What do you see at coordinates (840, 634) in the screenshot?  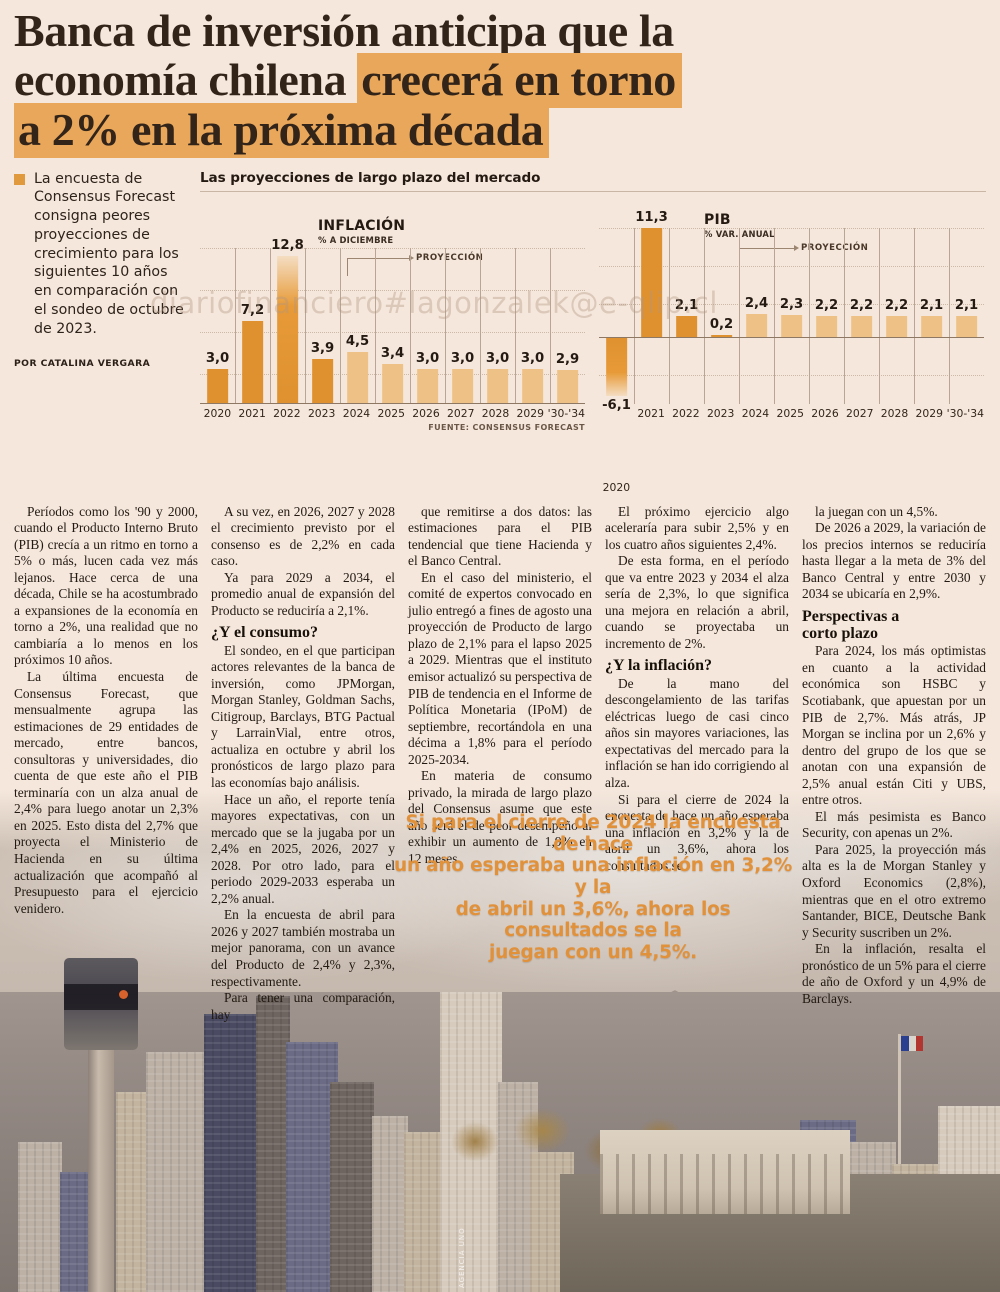 I see `heading-line-2: corto plazo` at bounding box center [840, 634].